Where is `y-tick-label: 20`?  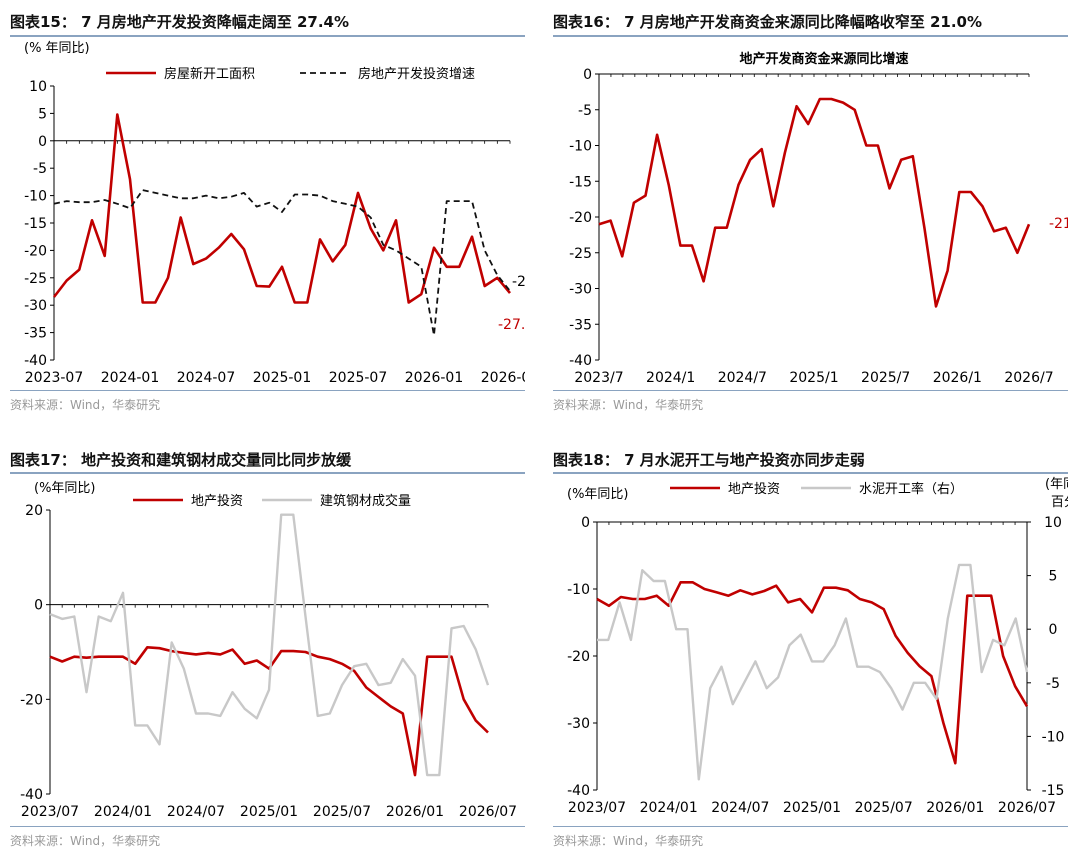 y-tick-label: 20 is located at coordinates (34, 511).